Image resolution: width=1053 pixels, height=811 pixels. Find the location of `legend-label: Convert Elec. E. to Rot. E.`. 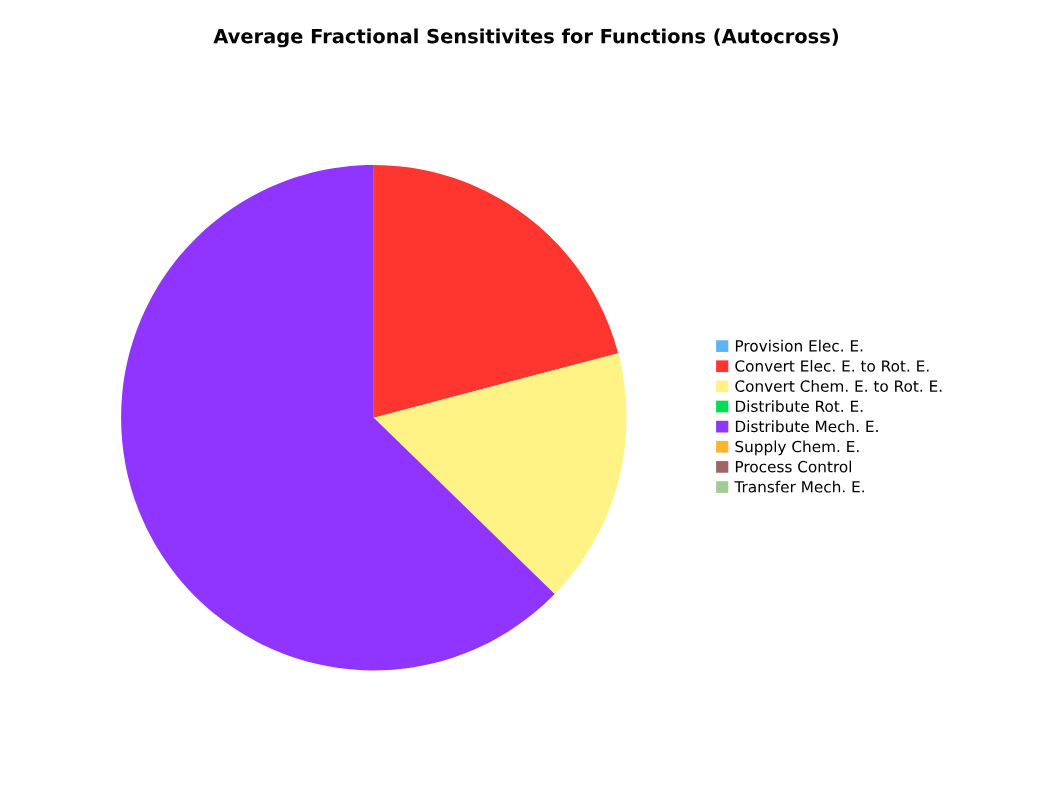

legend-label: Convert Elec. E. to Rot. E. is located at coordinates (832, 365).